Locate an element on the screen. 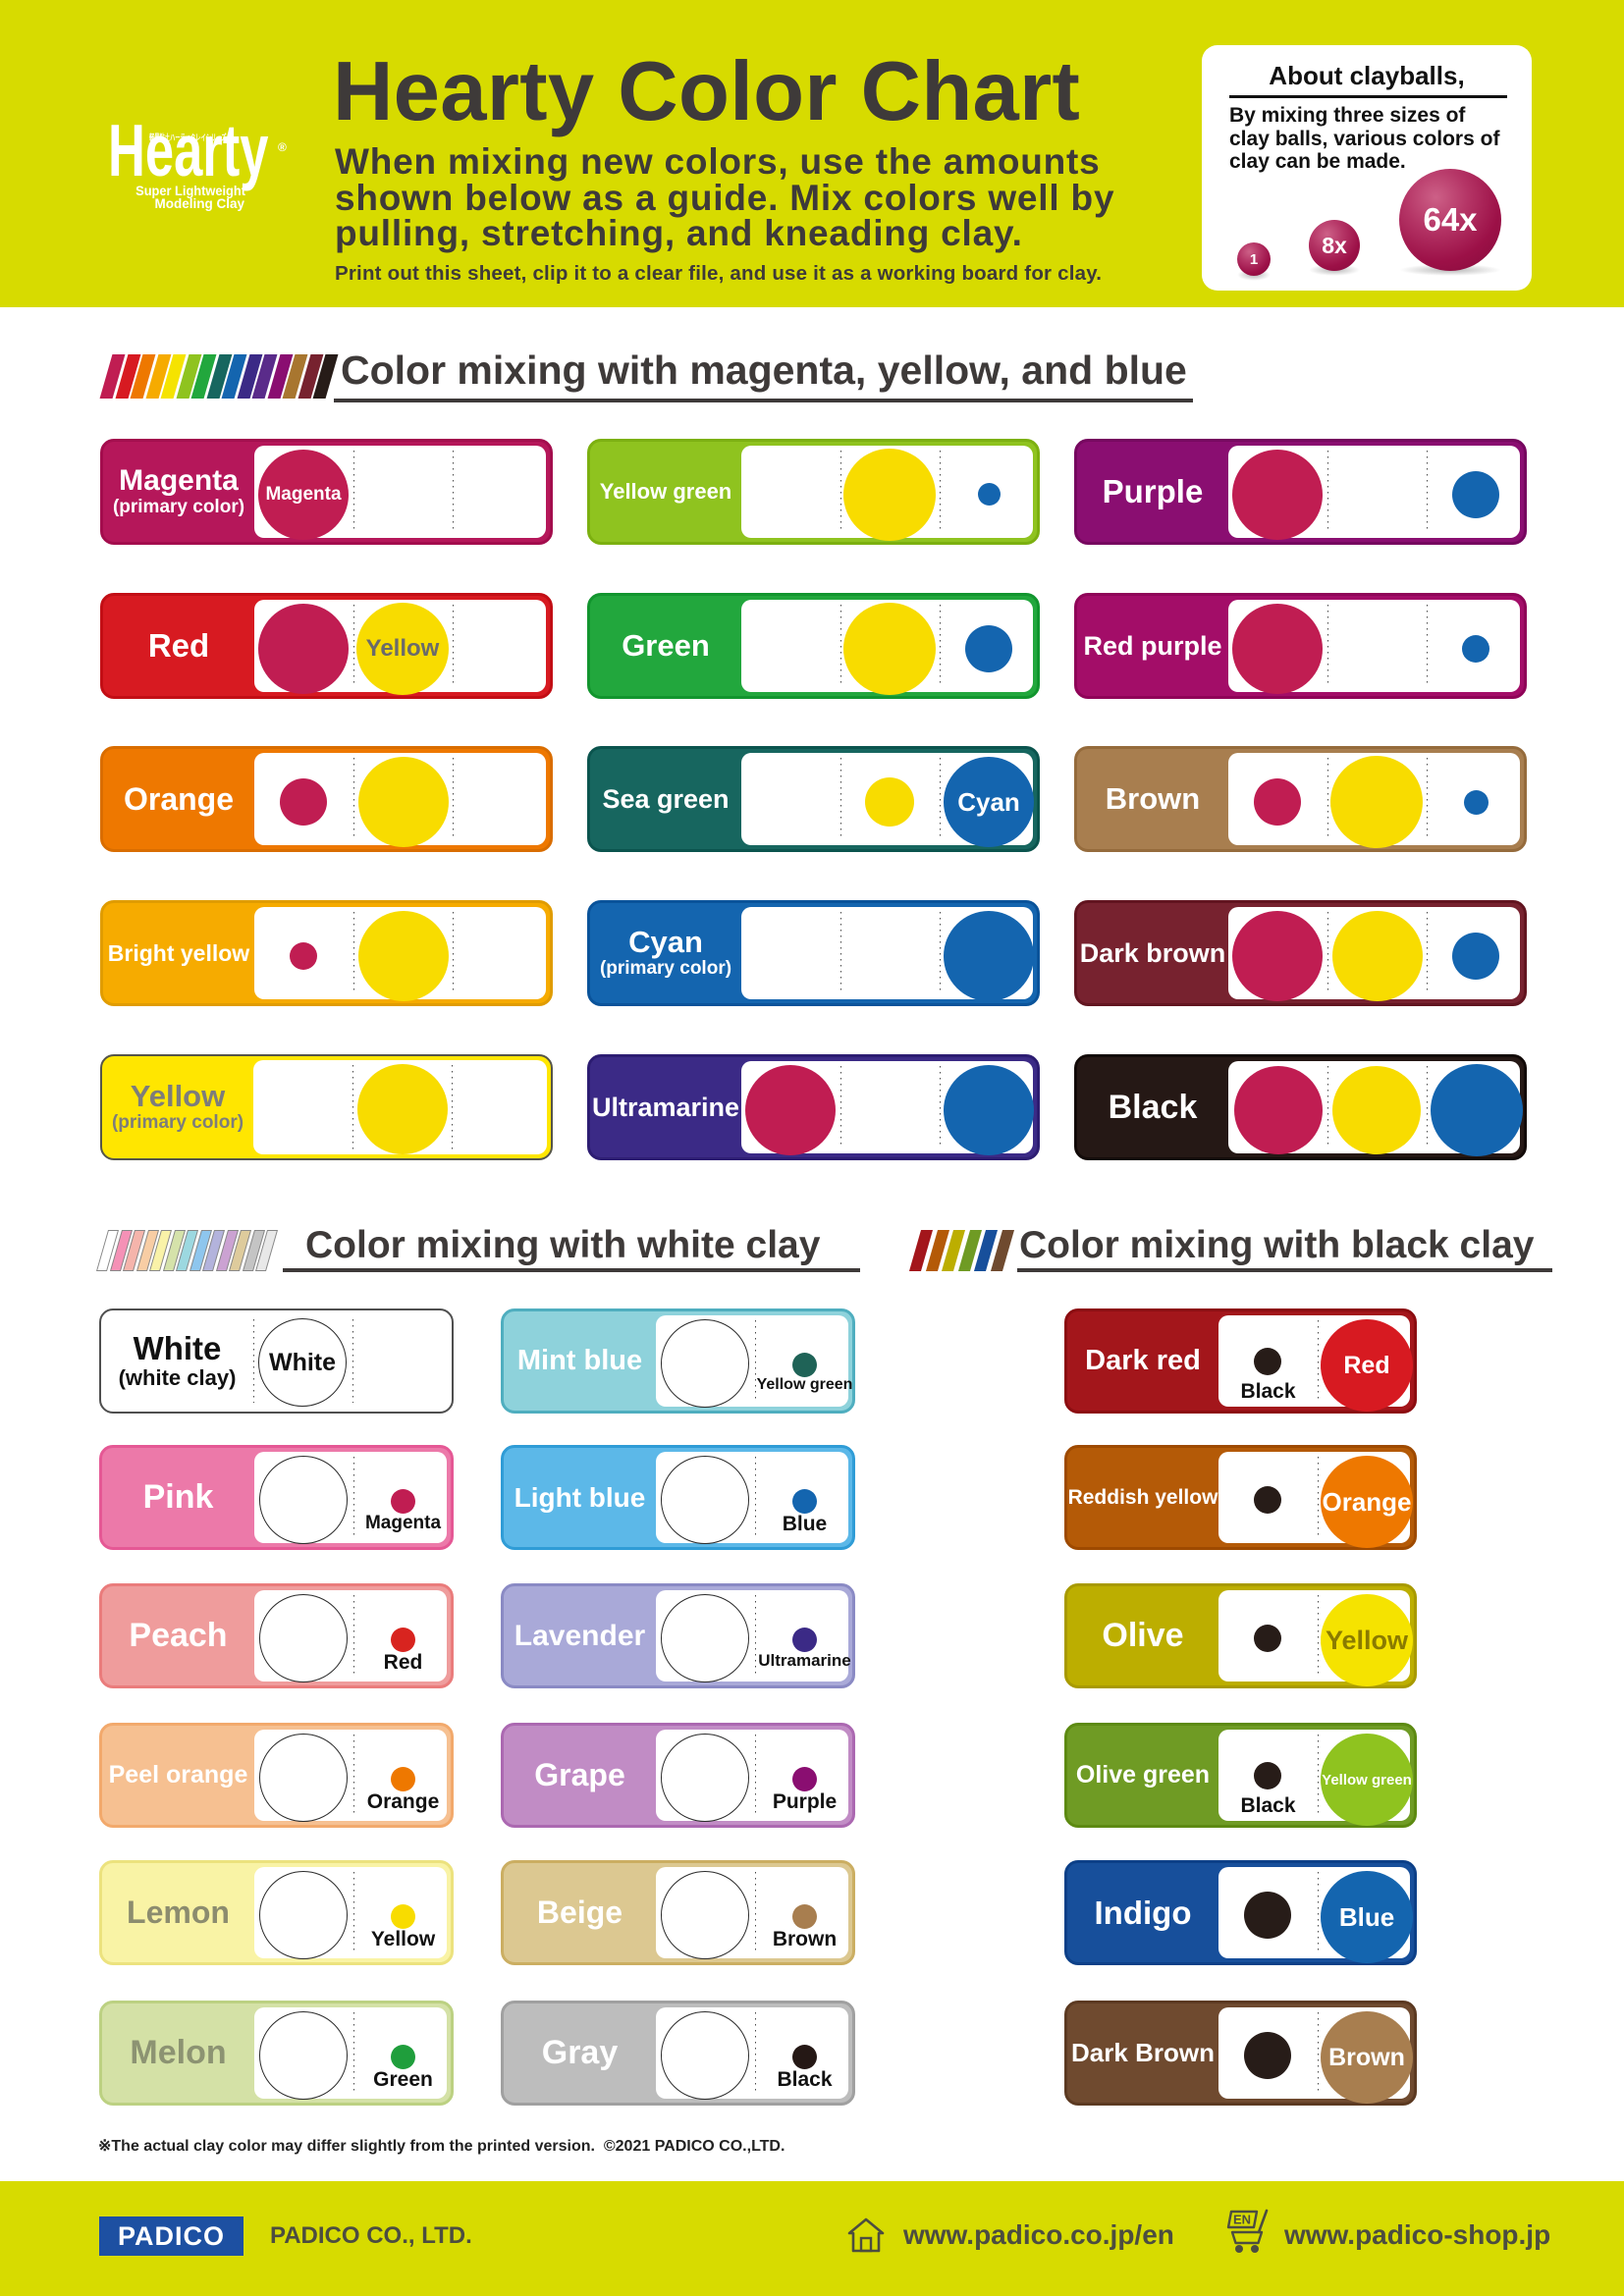  svg-text: EN is located at coordinates (1242, 2220).